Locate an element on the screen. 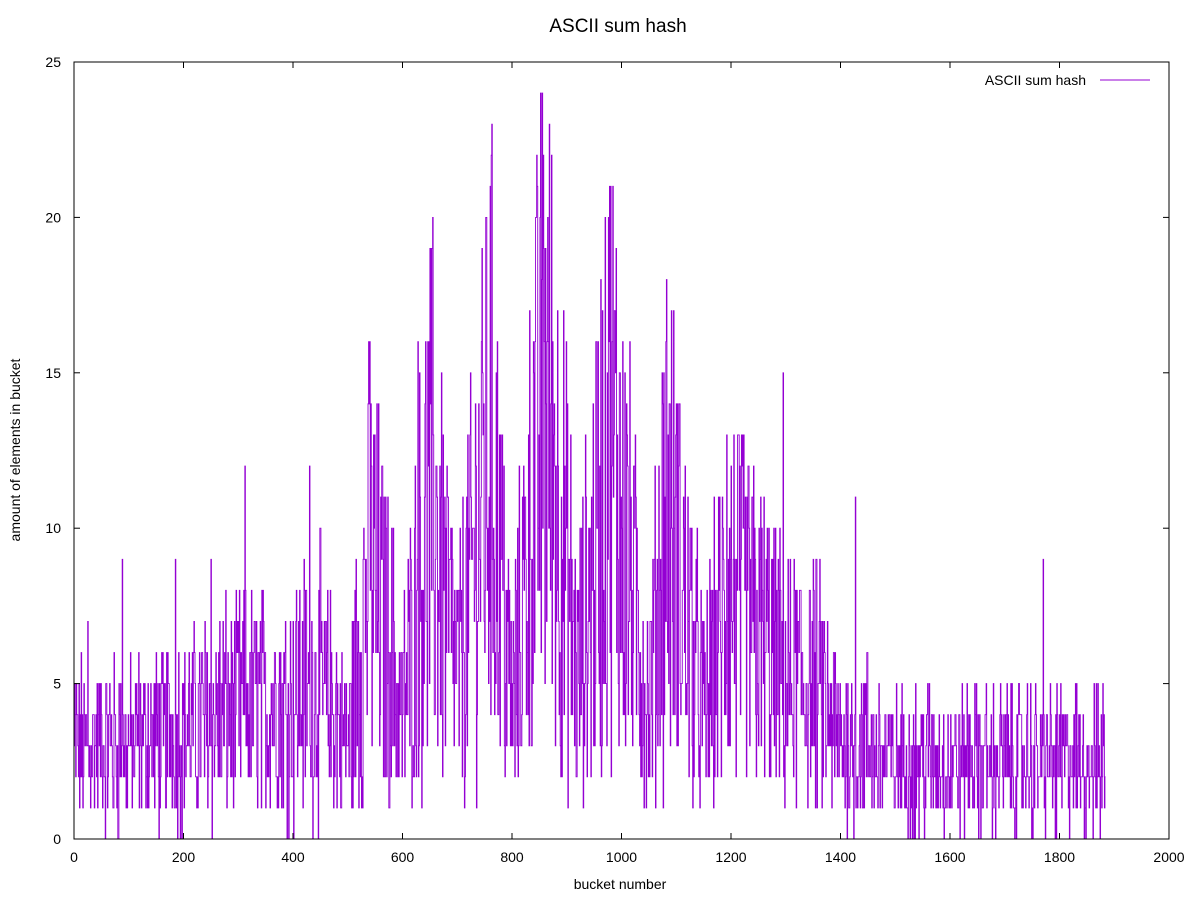 Image resolution: width=1200 pixels, height=900 pixels. y-tick-label: 25 is located at coordinates (53, 62).